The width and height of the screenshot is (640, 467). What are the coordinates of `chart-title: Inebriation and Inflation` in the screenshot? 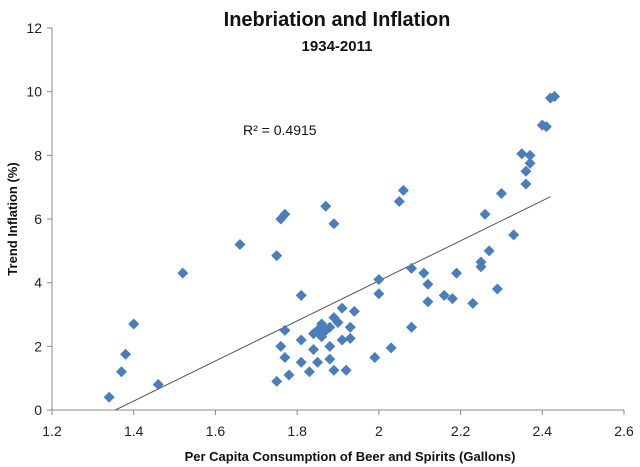 It's located at (337, 20).